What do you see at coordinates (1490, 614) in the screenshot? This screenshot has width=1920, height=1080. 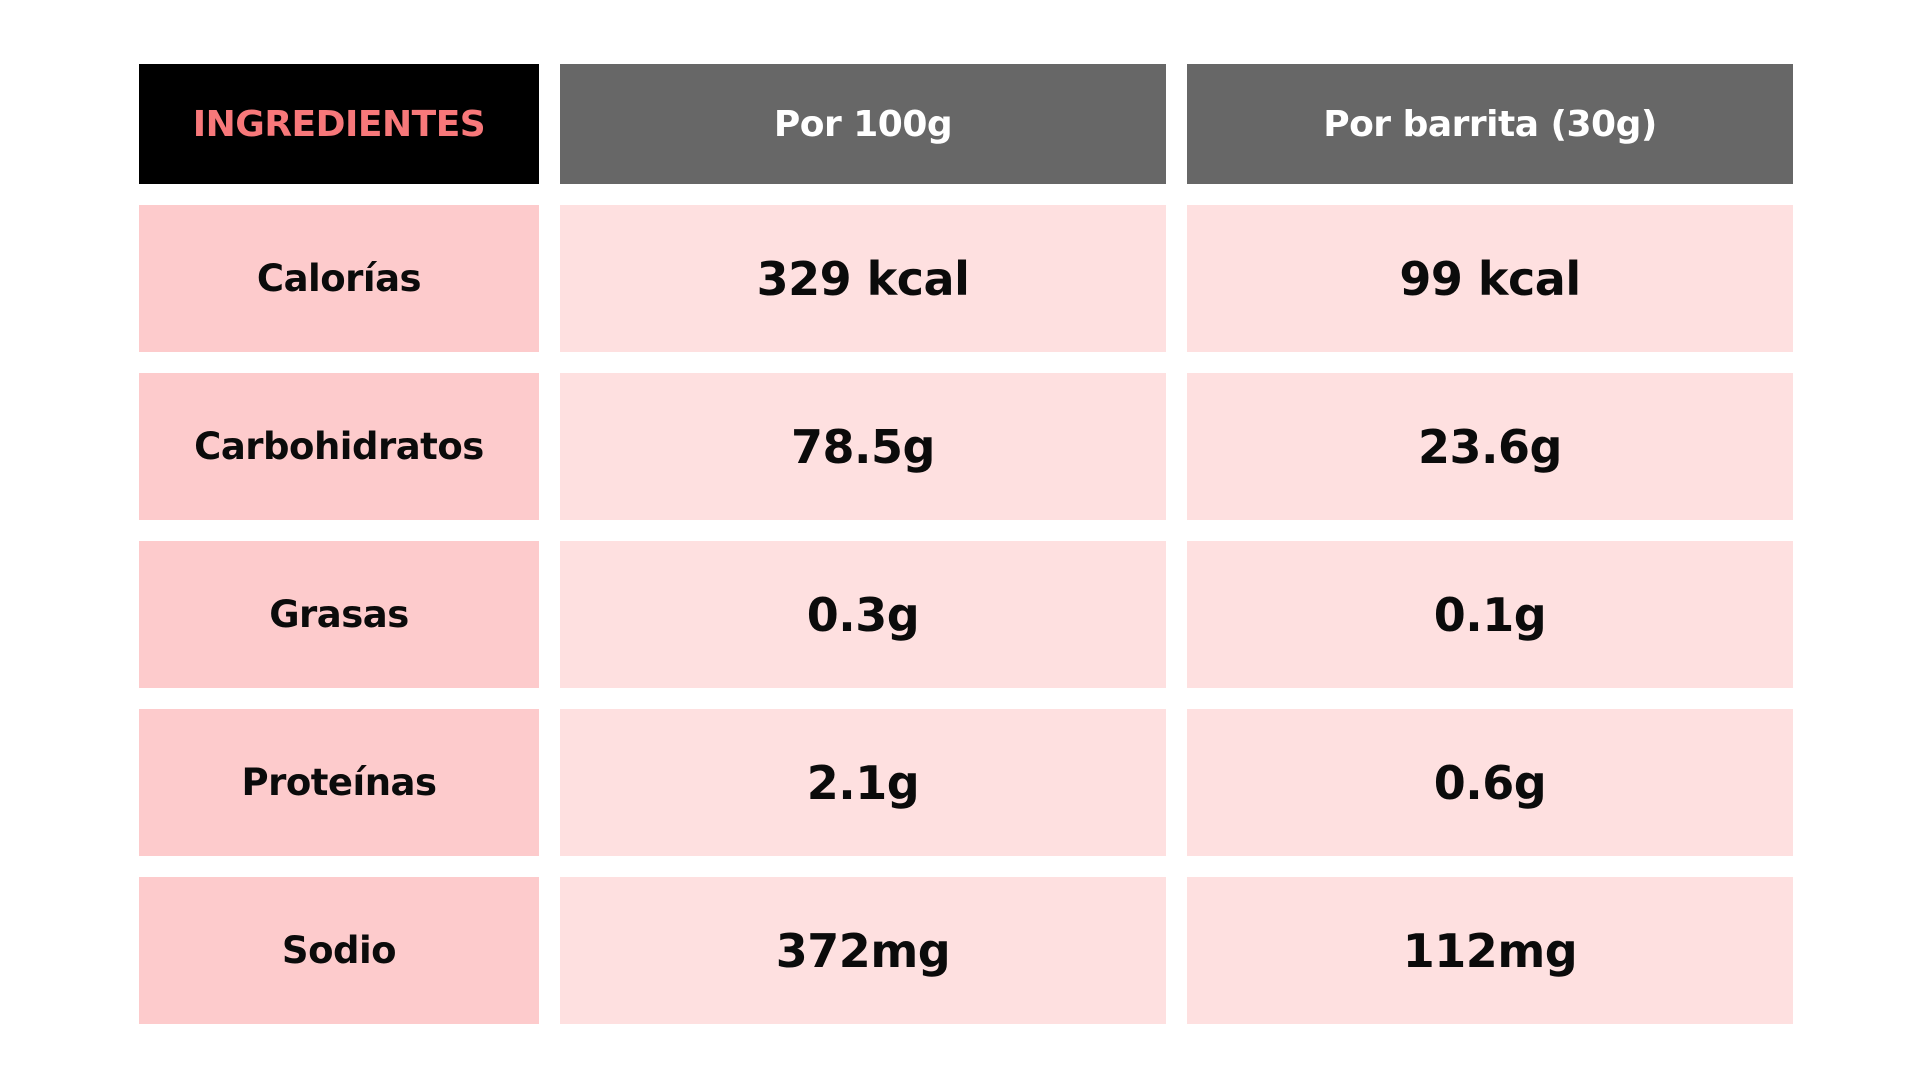 I see `row-value-per-bar: 0.1g` at bounding box center [1490, 614].